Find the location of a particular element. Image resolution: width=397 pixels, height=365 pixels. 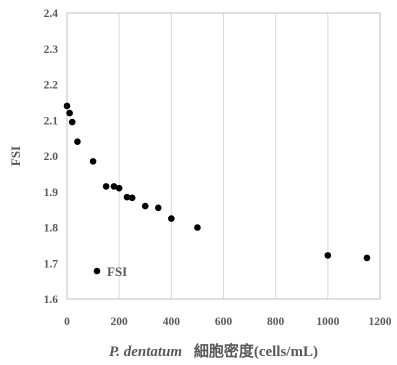

y-tick-label: 2.0 is located at coordinates (51, 157).